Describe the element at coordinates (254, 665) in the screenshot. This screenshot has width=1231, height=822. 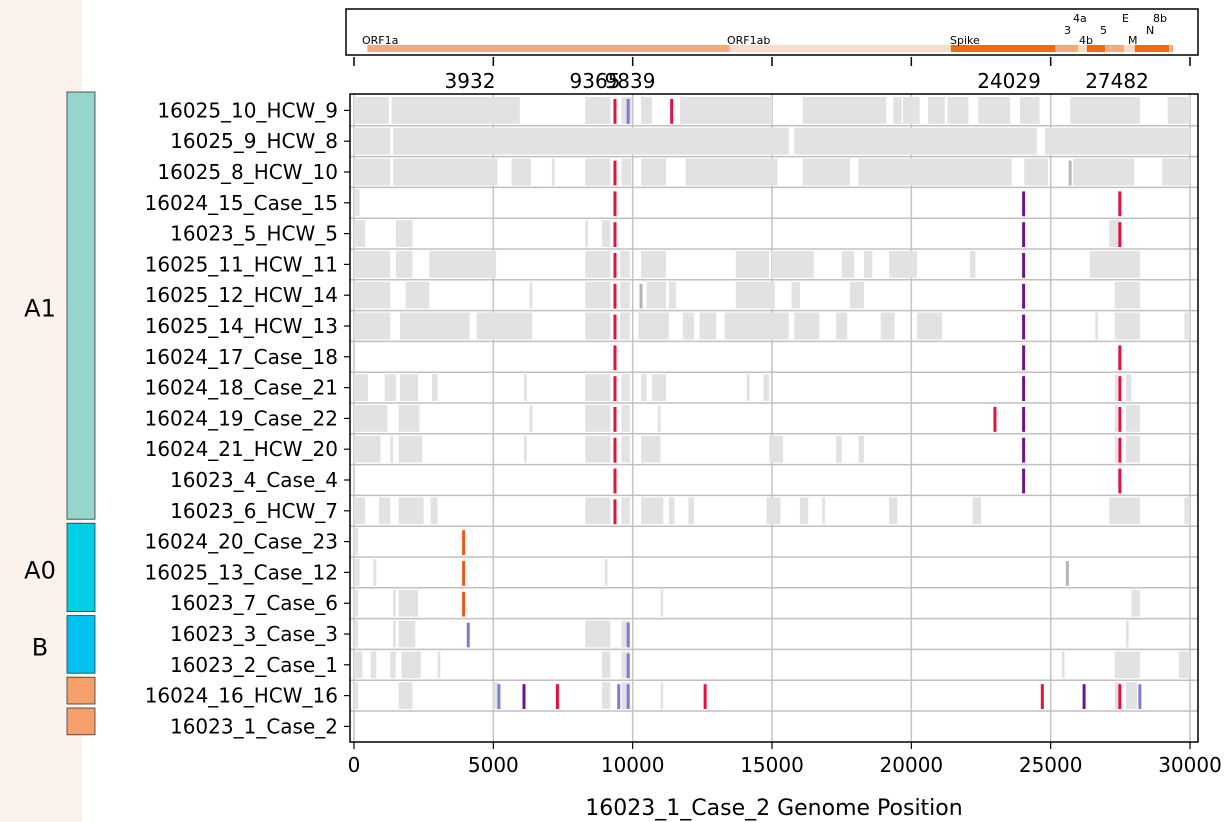
I see `sample-label: 16023_2_Case_1` at that location.